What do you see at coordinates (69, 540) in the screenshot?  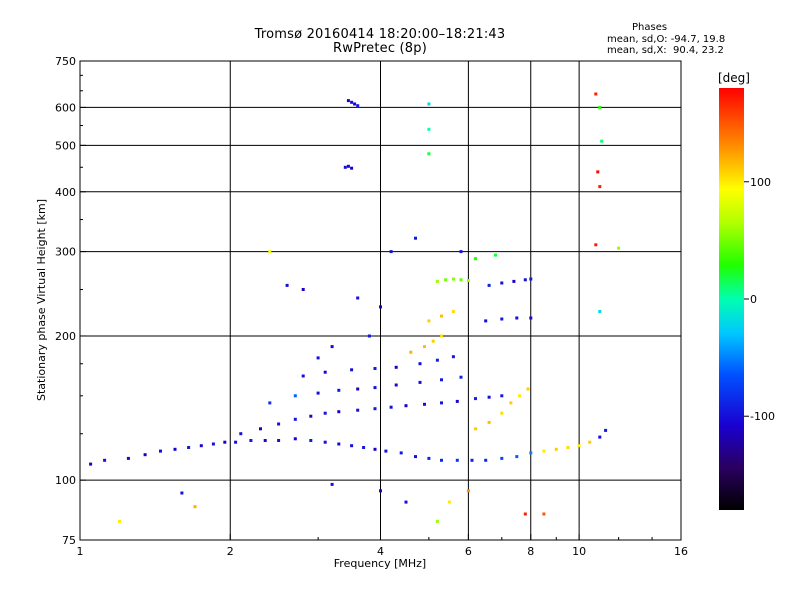 I see `y-tick-label: 75` at bounding box center [69, 540].